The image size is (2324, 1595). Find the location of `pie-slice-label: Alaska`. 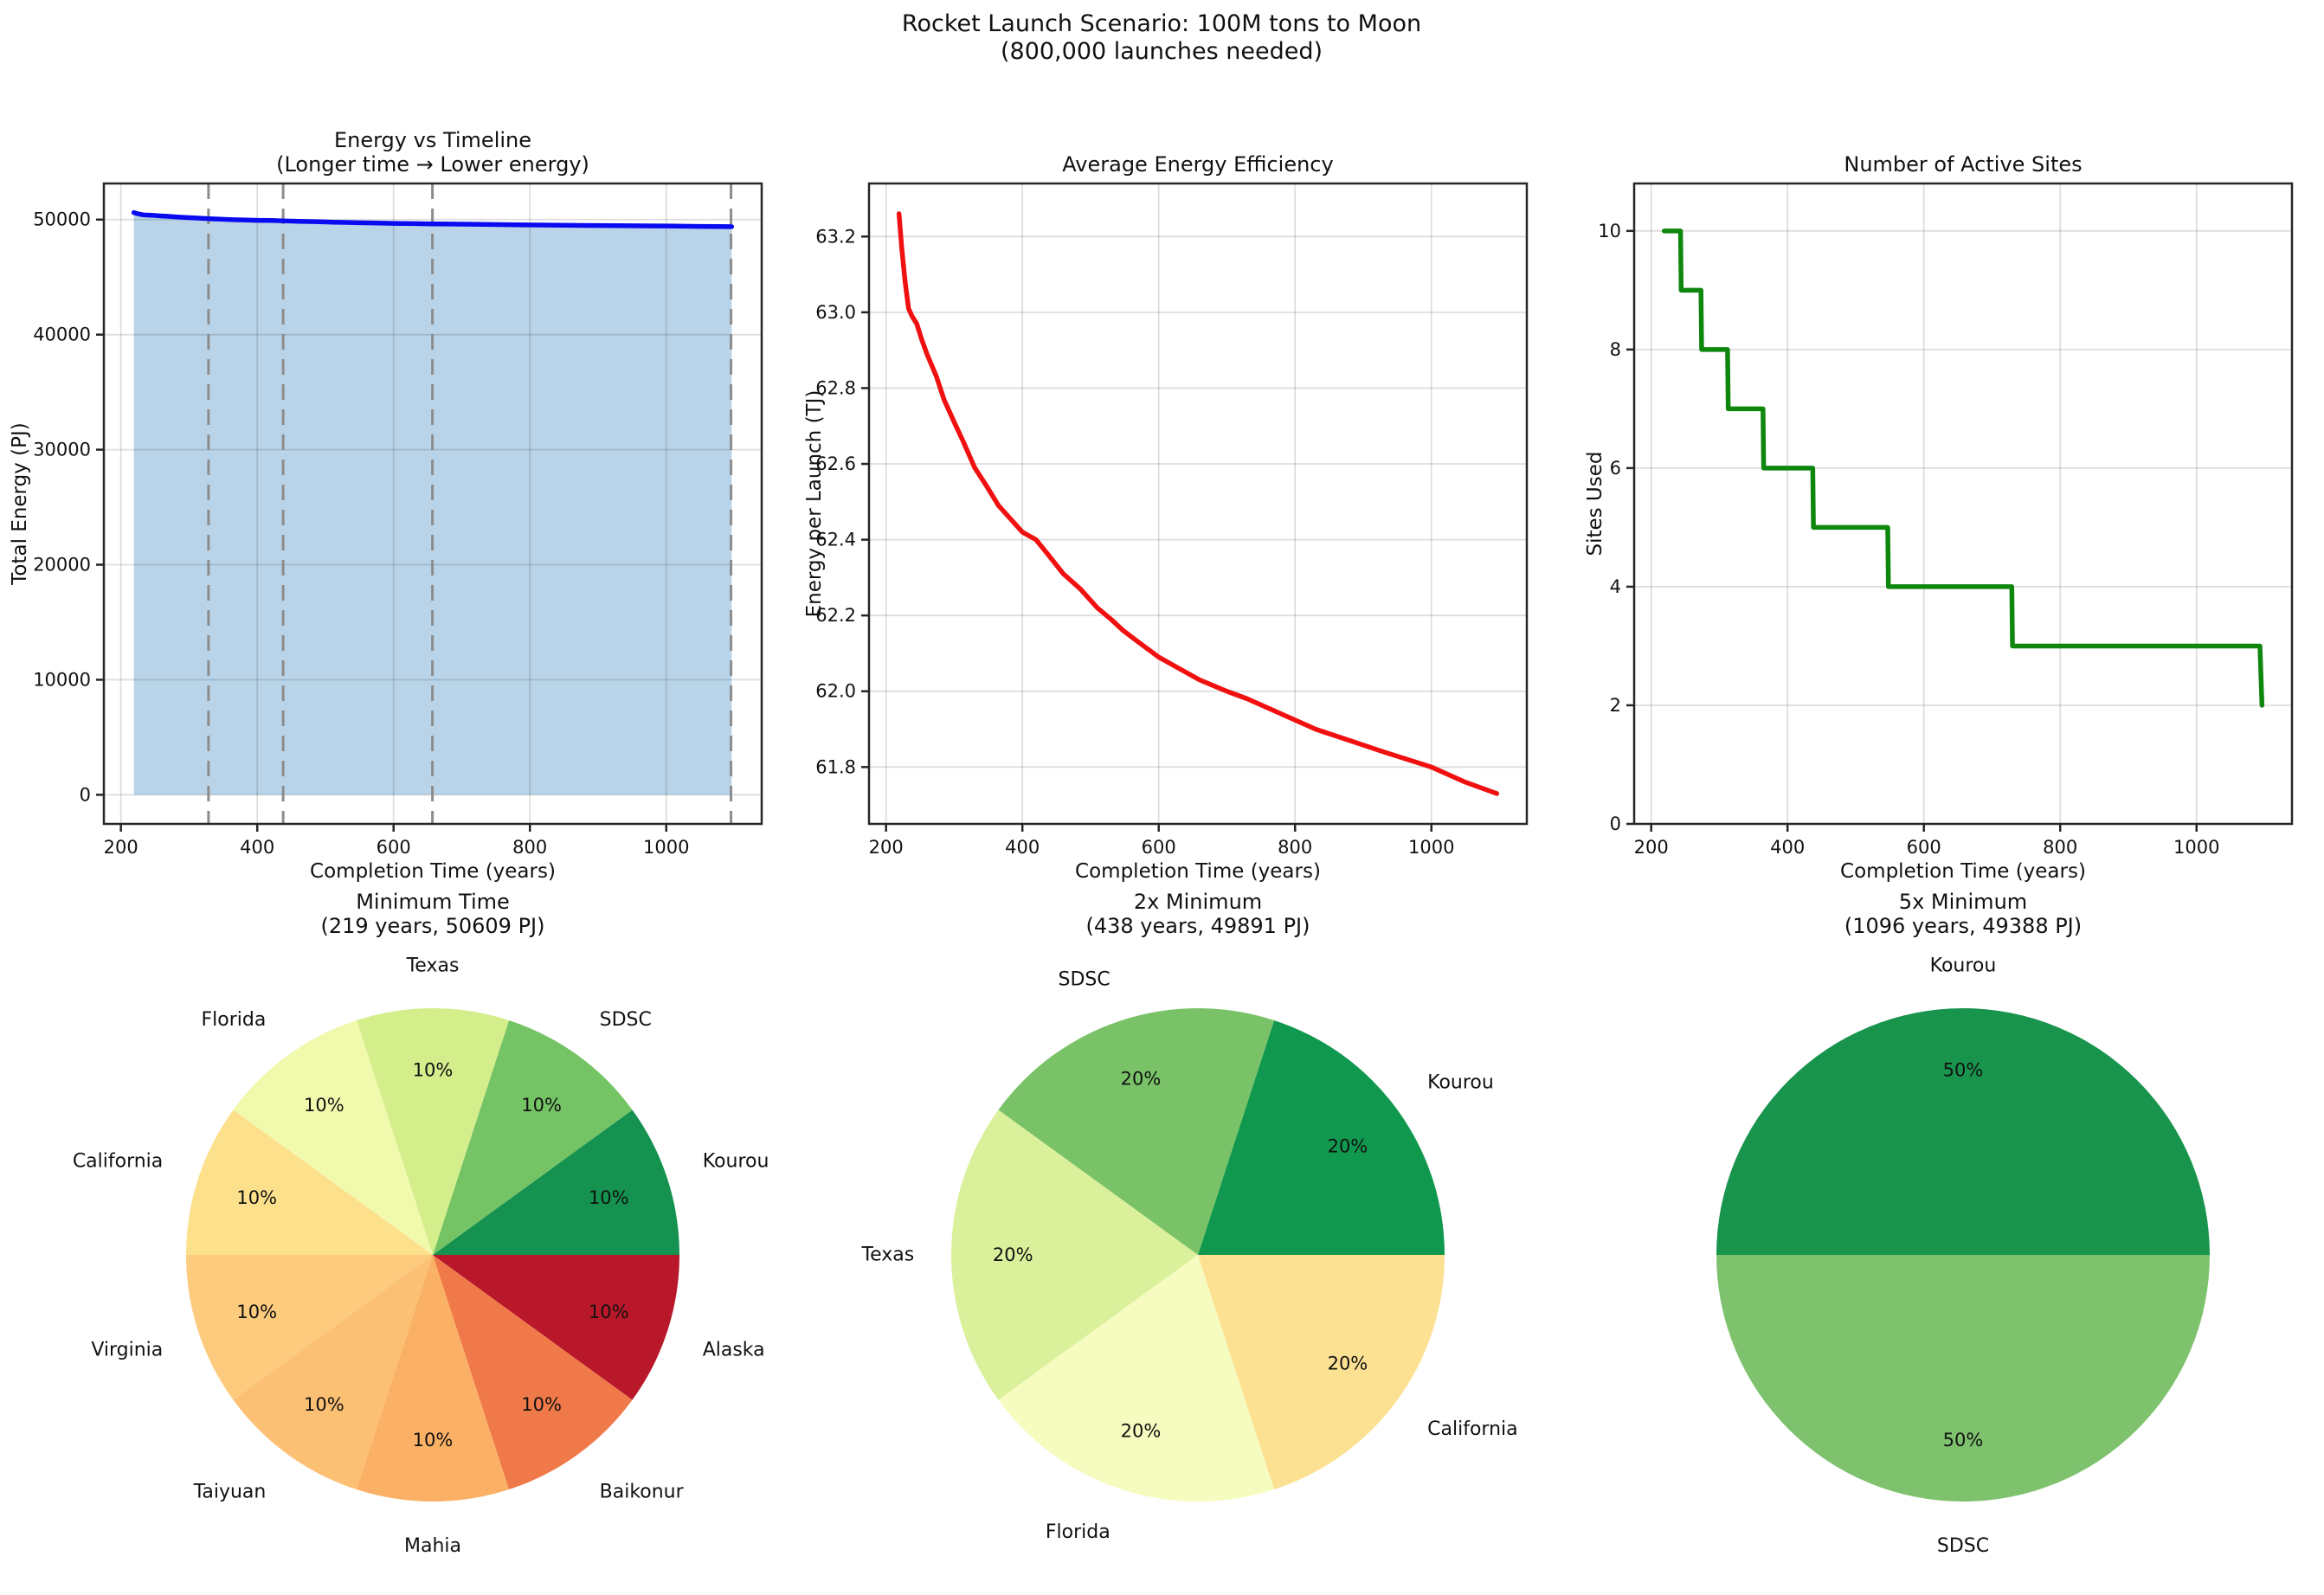

pie-slice-label: Alaska is located at coordinates (734, 1349).